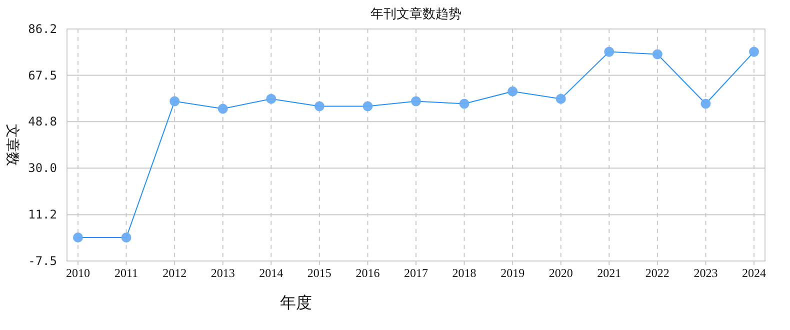 The image size is (790, 330). What do you see at coordinates (706, 273) in the screenshot?
I see `x-tick-label: 2023` at bounding box center [706, 273].